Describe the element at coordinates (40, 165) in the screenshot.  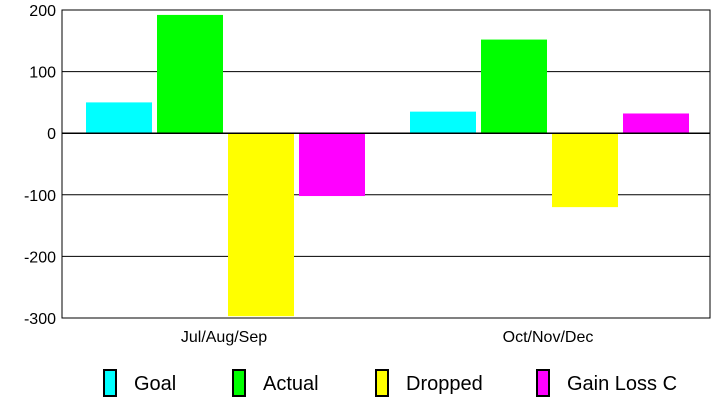
I see `y-tick-labels: 200 100 0 -100 -200 -300` at that location.